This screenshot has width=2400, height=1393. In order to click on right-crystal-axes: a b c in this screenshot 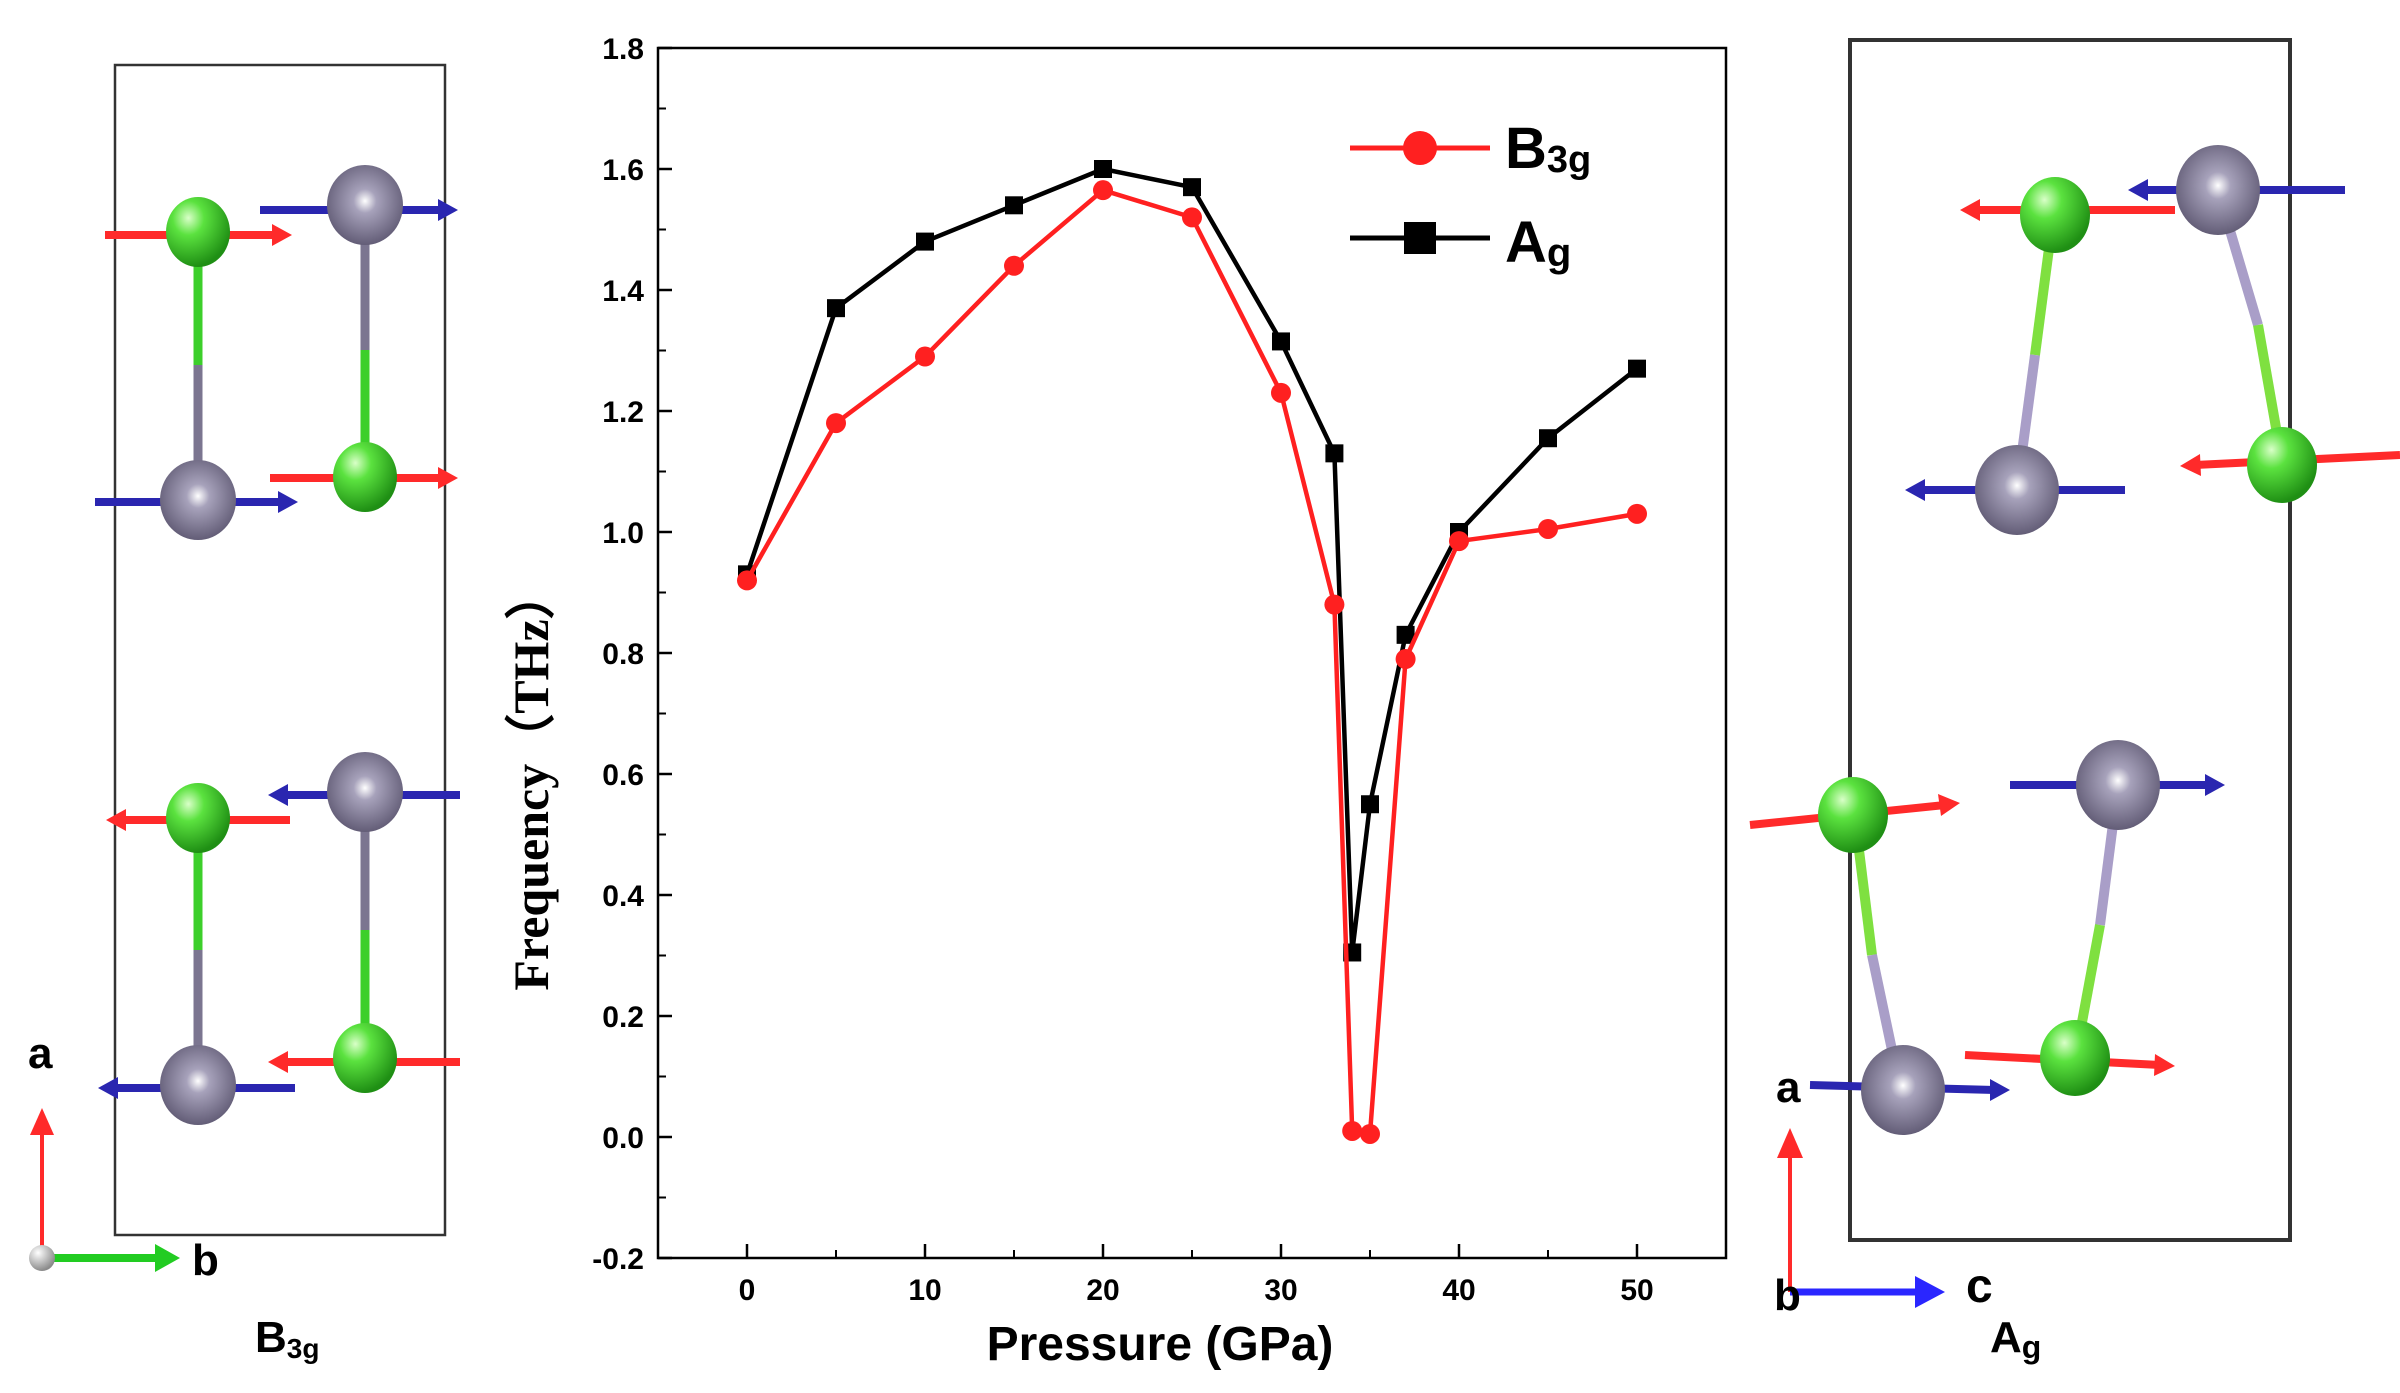, I will do `click(1883, 1191)`.